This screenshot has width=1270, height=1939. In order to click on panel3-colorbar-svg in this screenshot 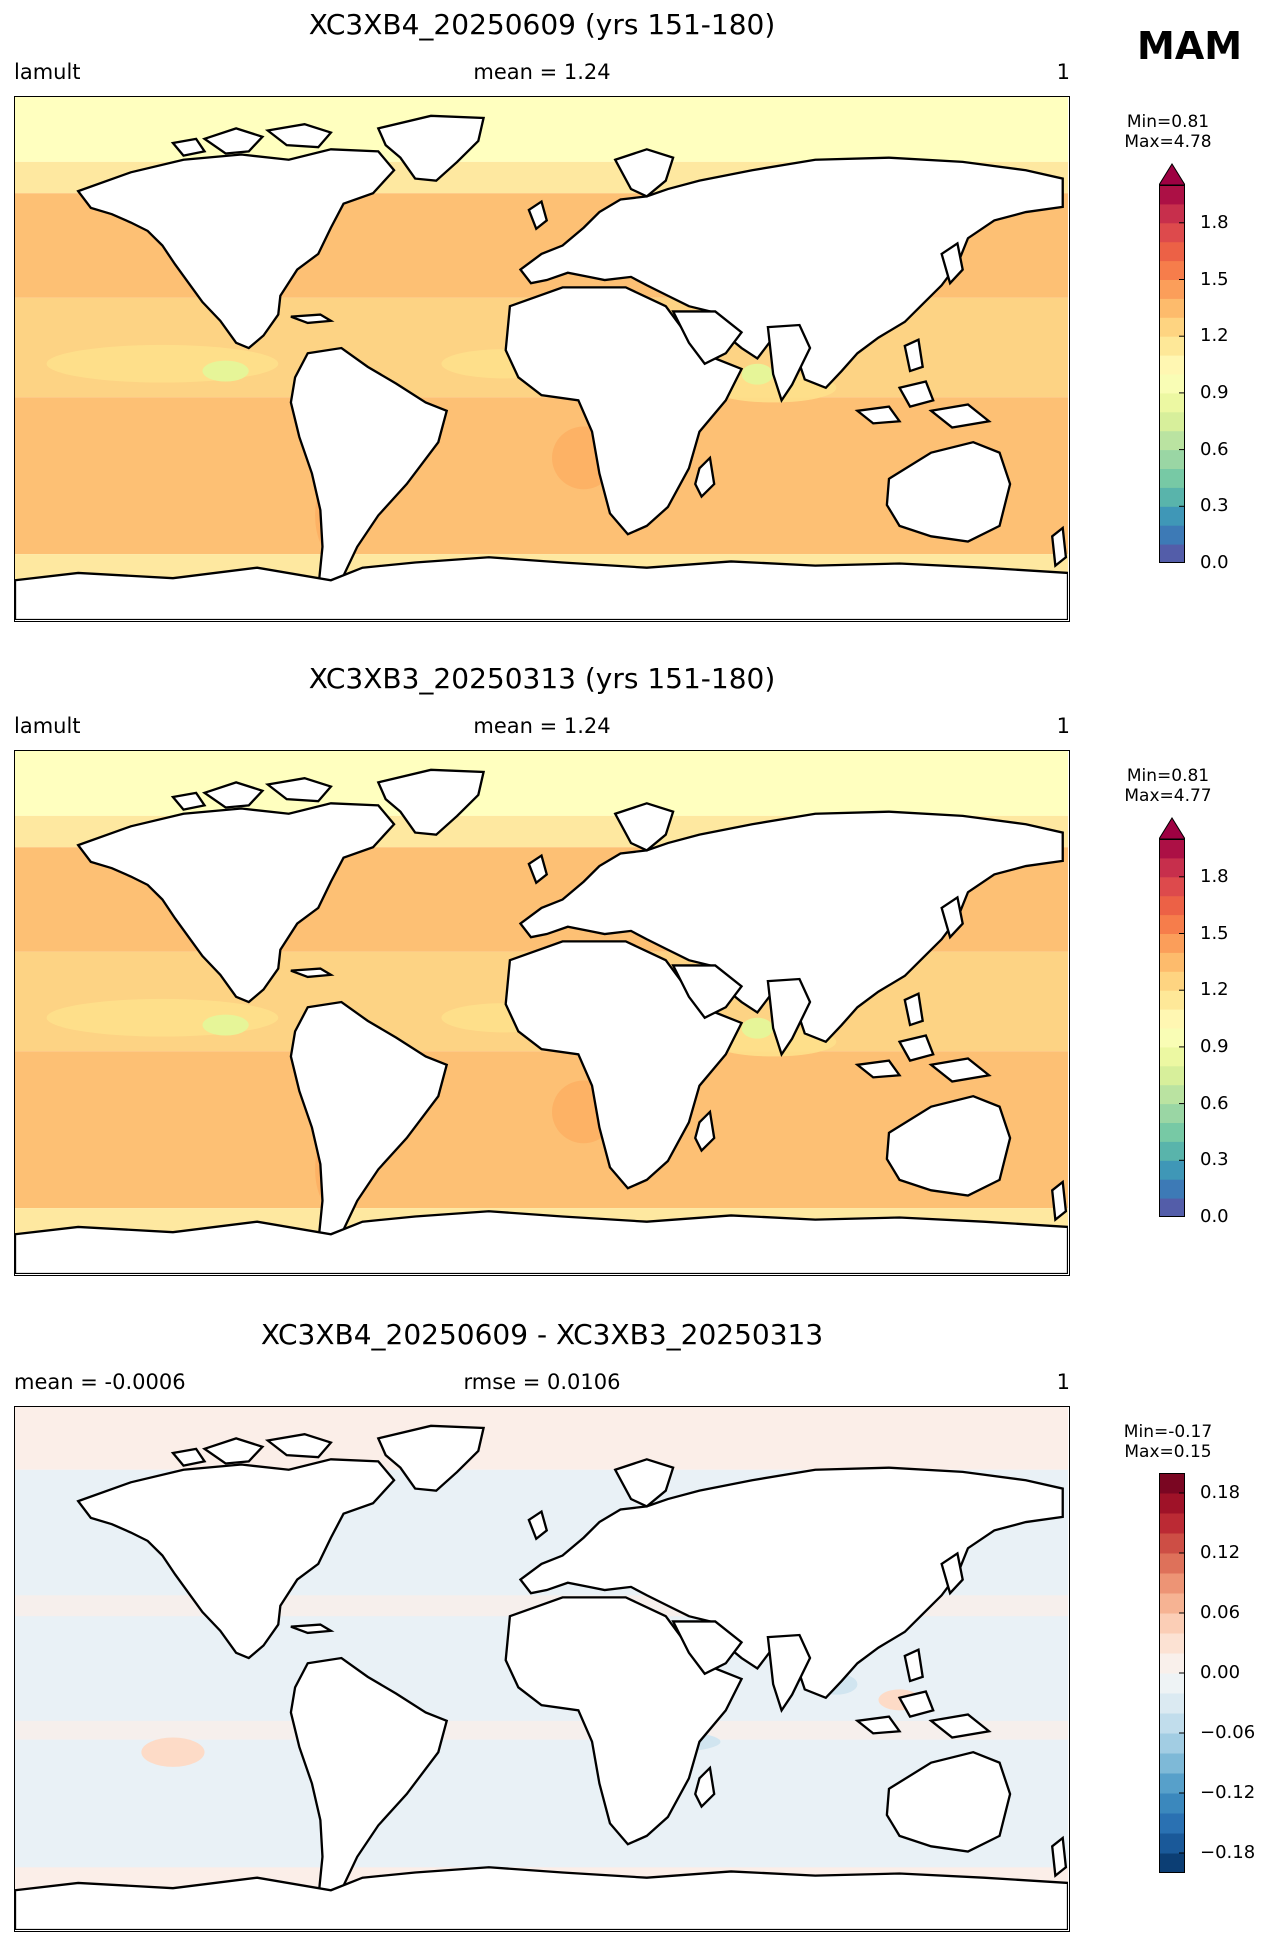, I will do `click(1172, 1673)`.